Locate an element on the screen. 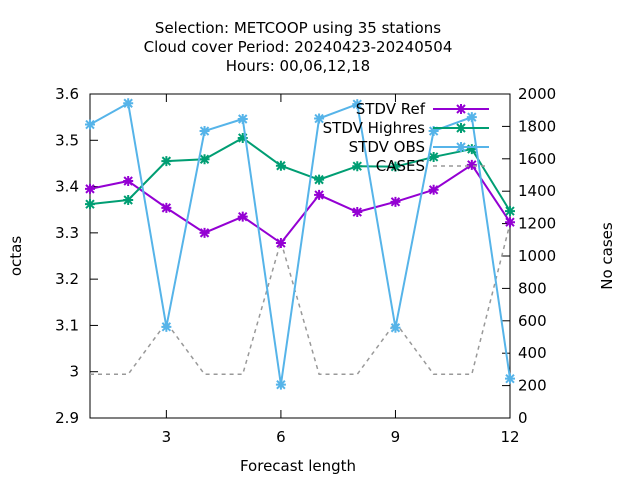 The image size is (640, 480). y2-tick-label: 1800 is located at coordinates (537, 126).